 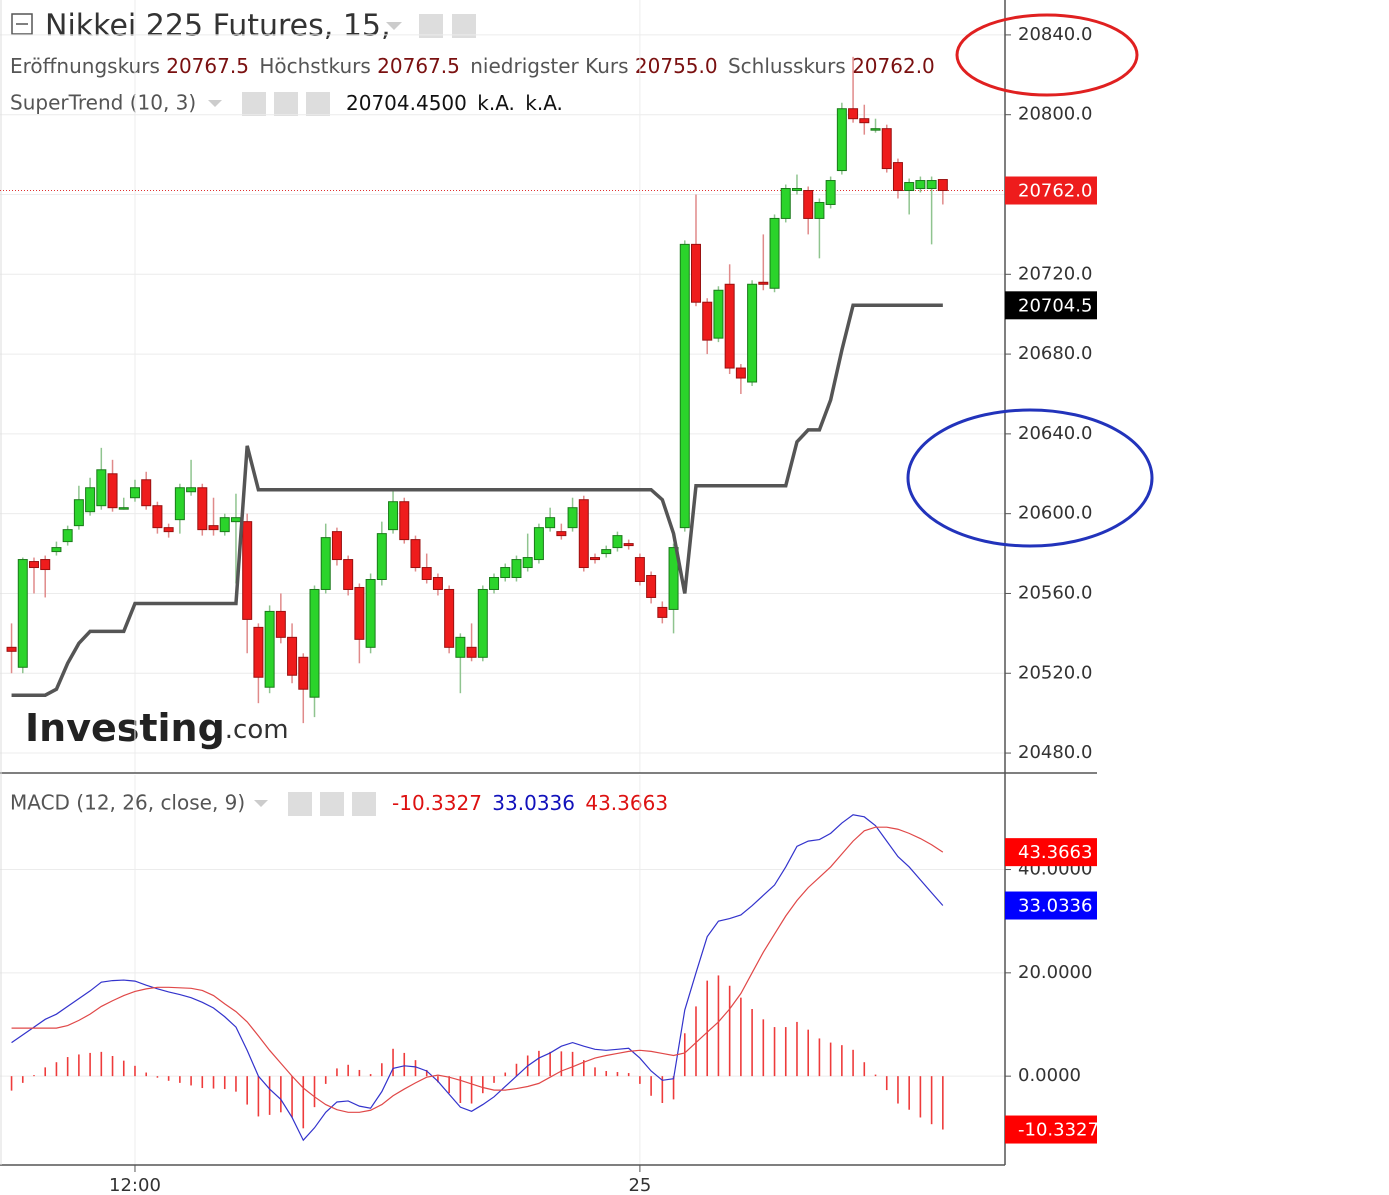 I want to click on watermark: Investing.com, so click(x=157, y=728).